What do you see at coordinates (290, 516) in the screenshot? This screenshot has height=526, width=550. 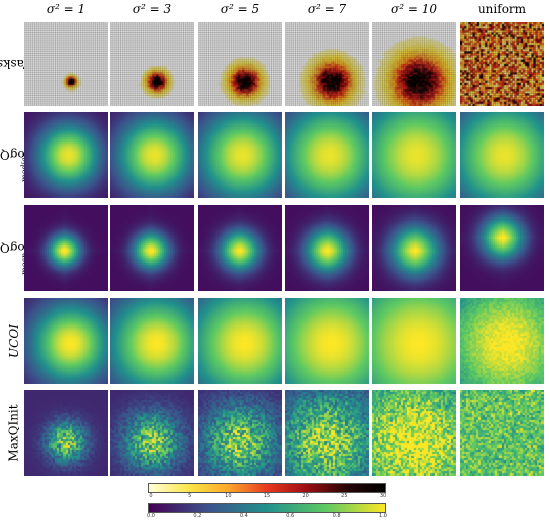 I see `colorbar-values-tick-label: 0.6` at bounding box center [290, 516].